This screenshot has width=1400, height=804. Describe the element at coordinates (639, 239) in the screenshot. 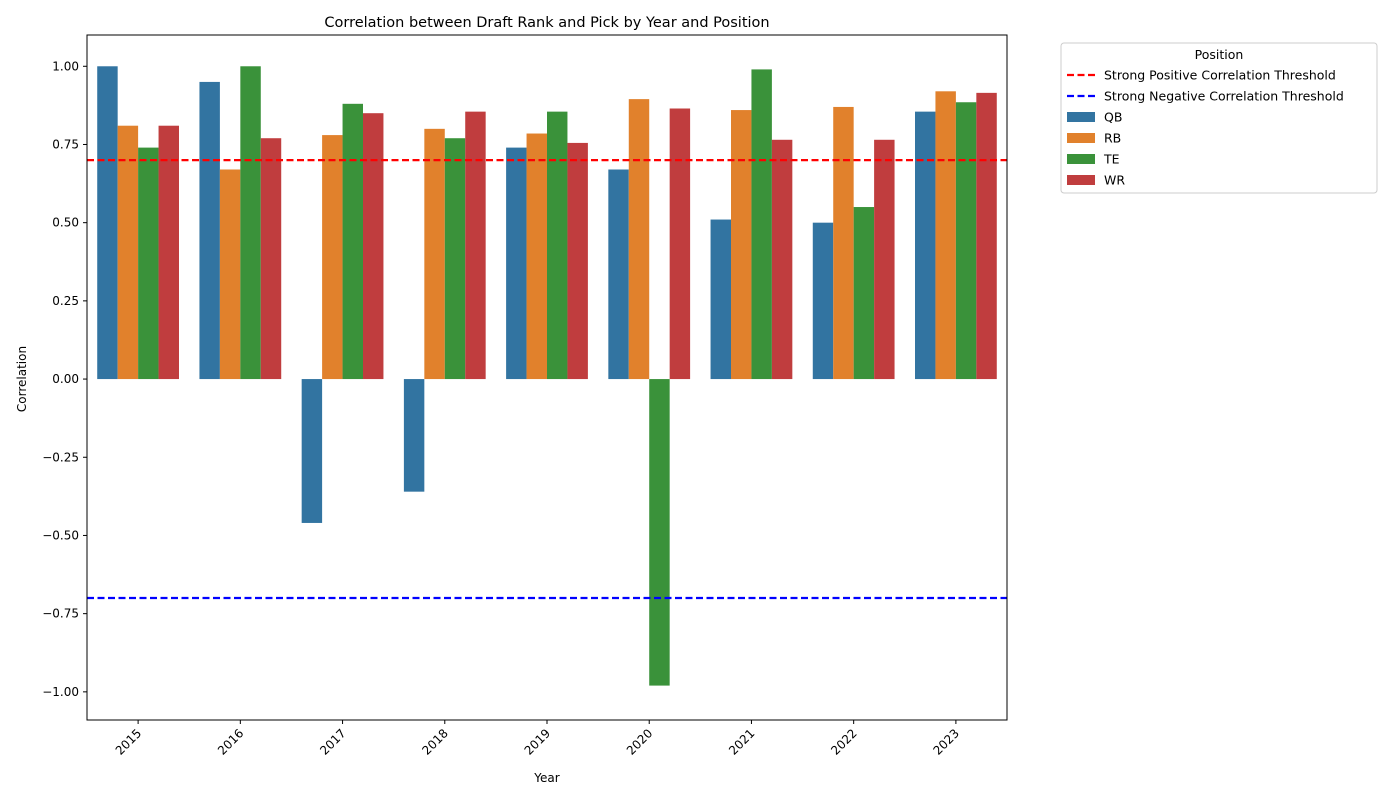

I see `bar-rb-2020` at that location.